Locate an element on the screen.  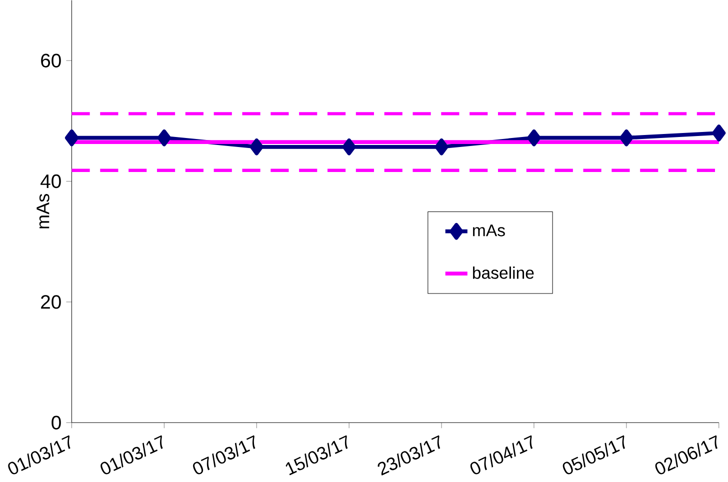
legend-label: mAs is located at coordinates (489, 230).